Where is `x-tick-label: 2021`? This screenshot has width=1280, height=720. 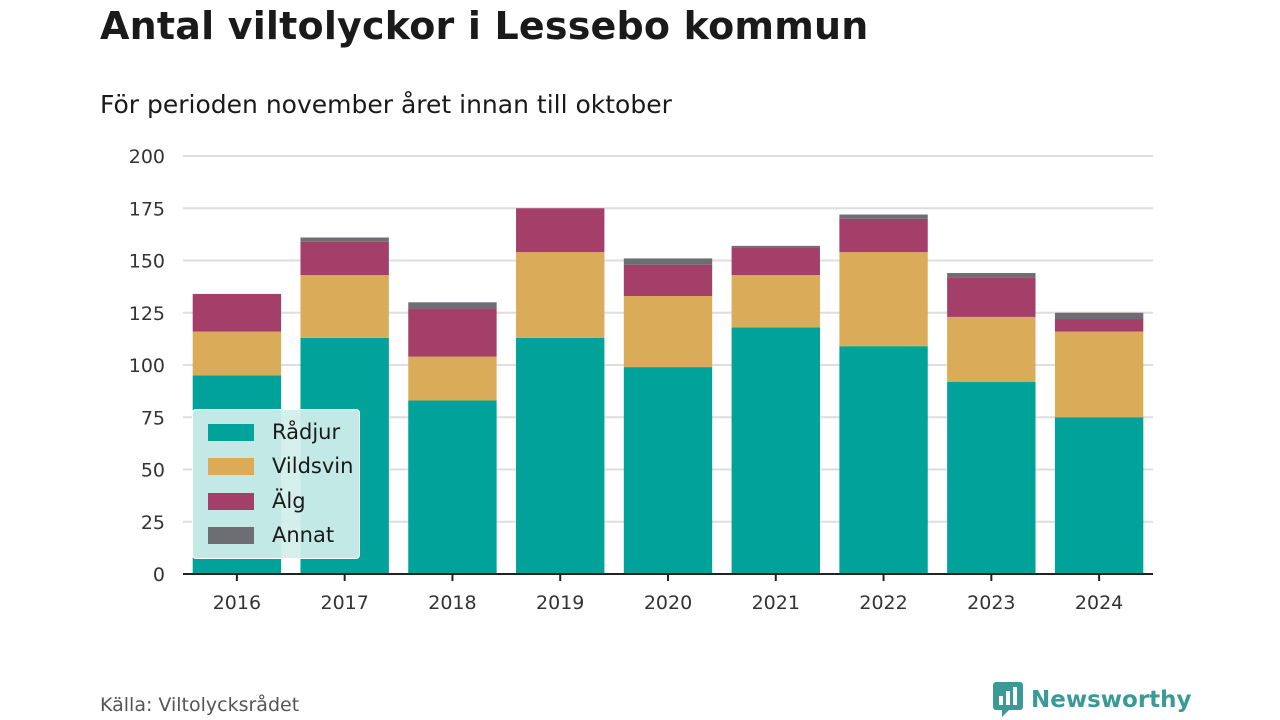 x-tick-label: 2021 is located at coordinates (776, 603).